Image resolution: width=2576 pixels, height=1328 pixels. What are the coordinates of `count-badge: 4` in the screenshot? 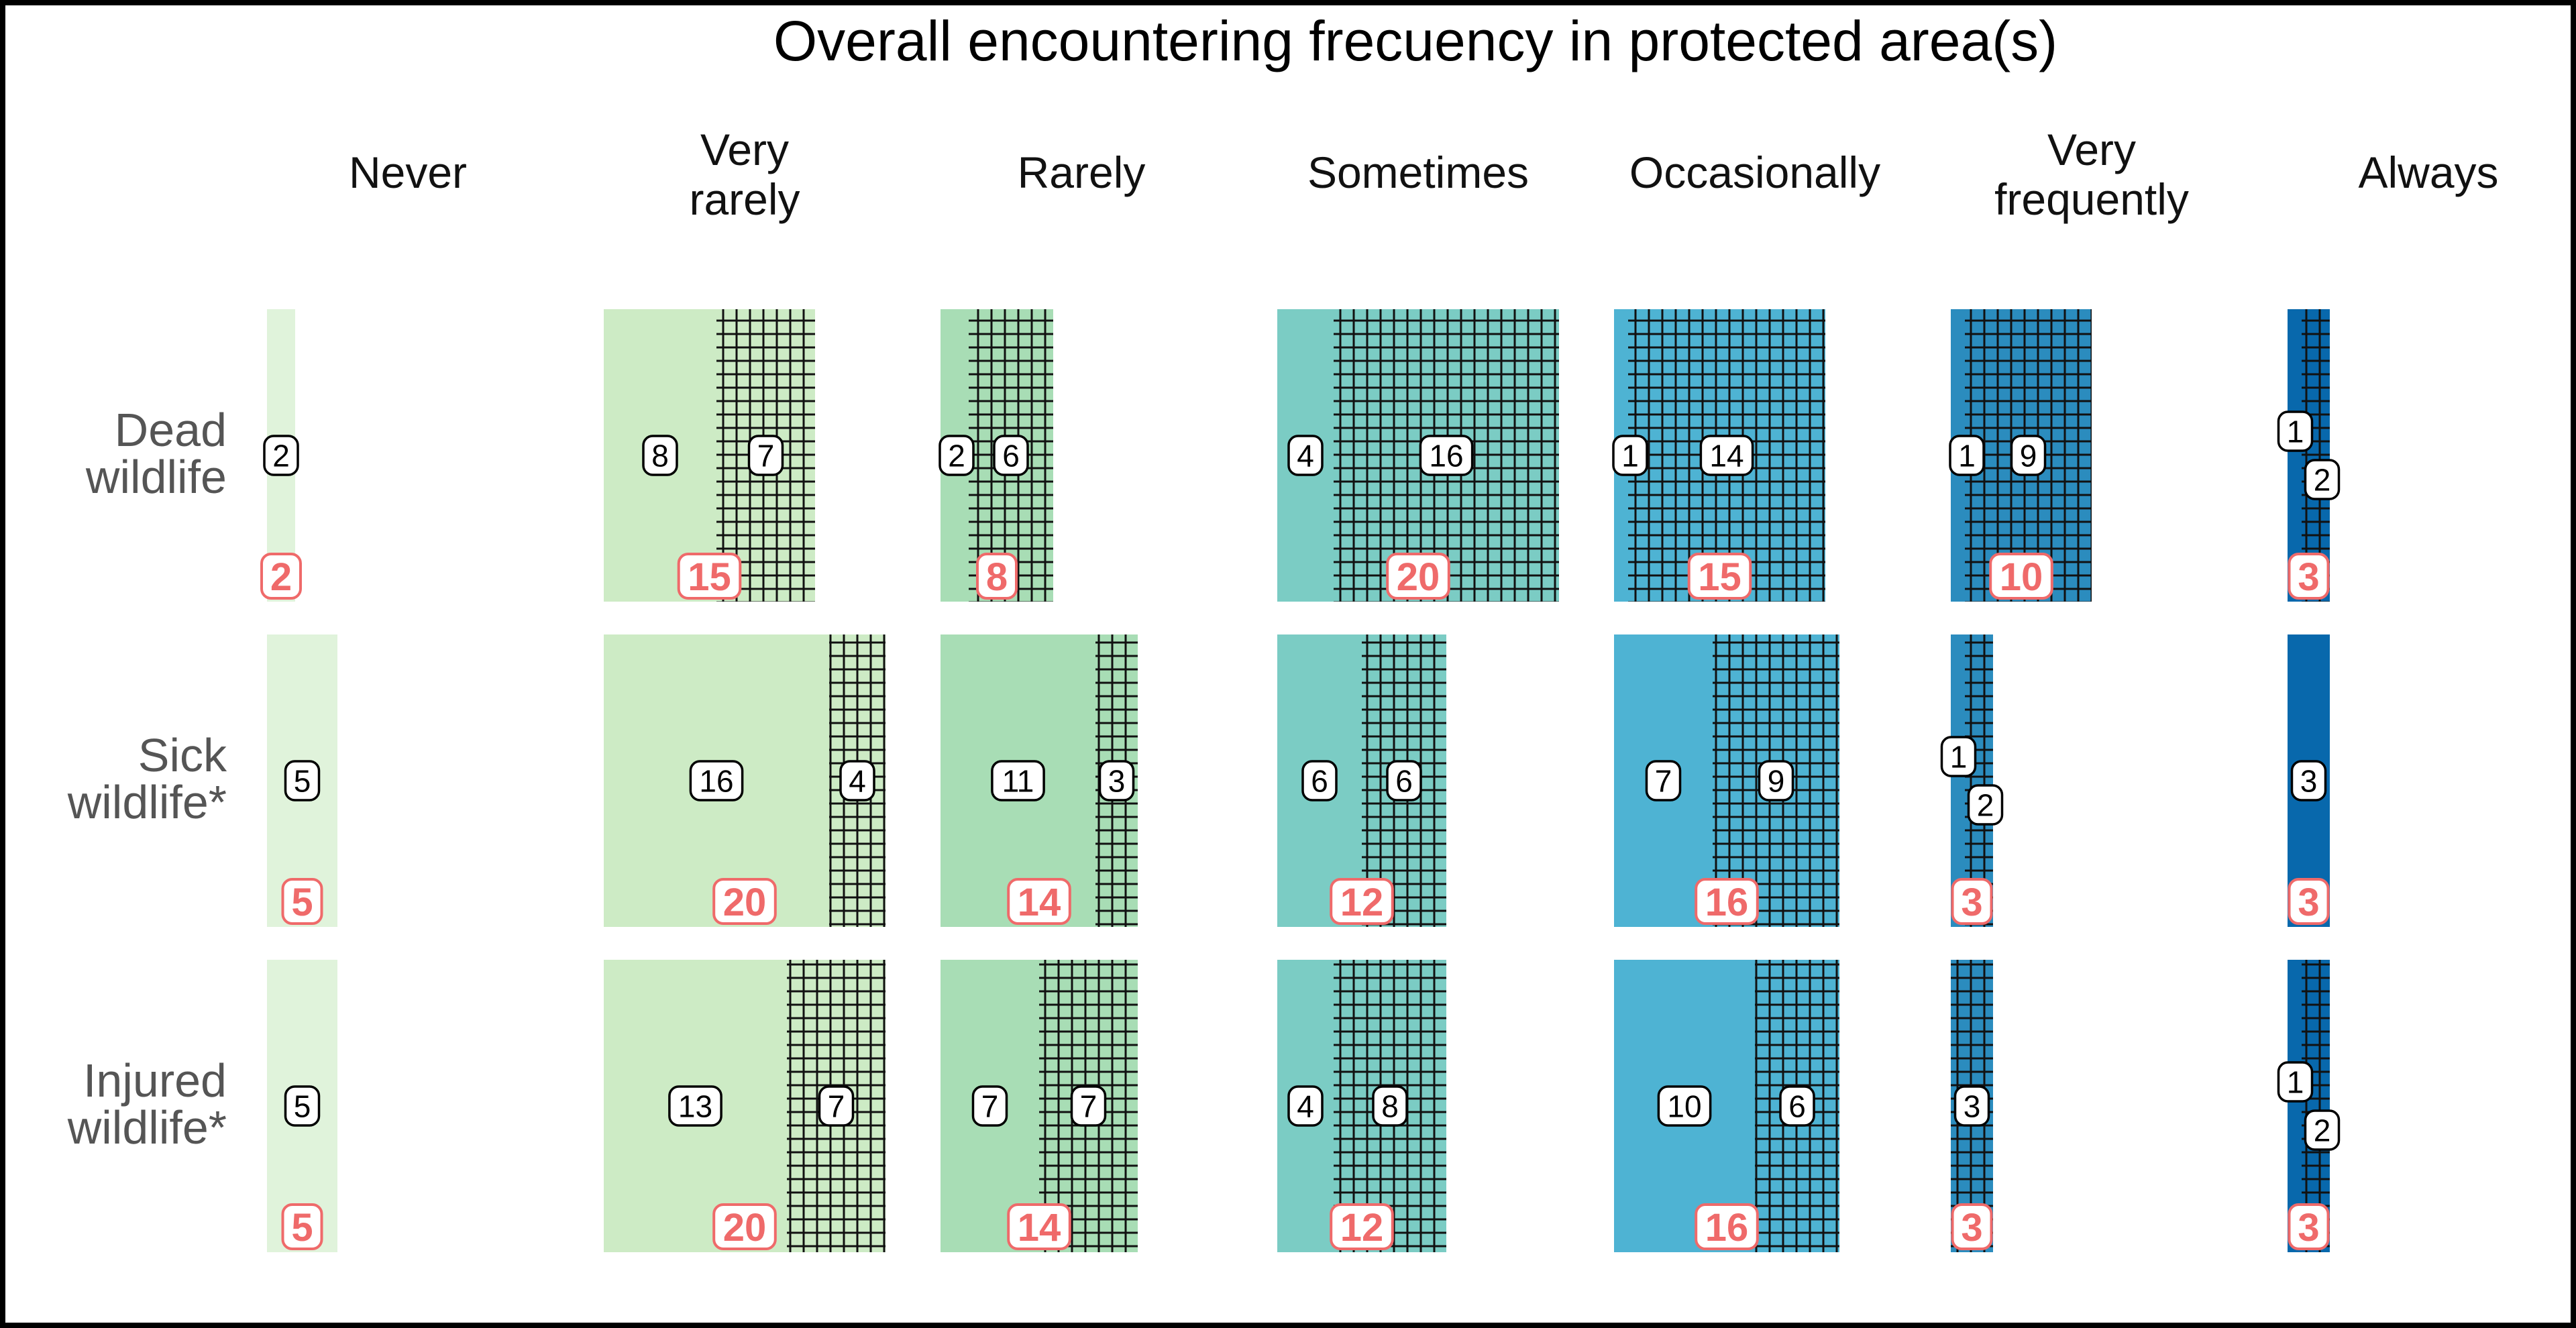 It's located at (1305, 1106).